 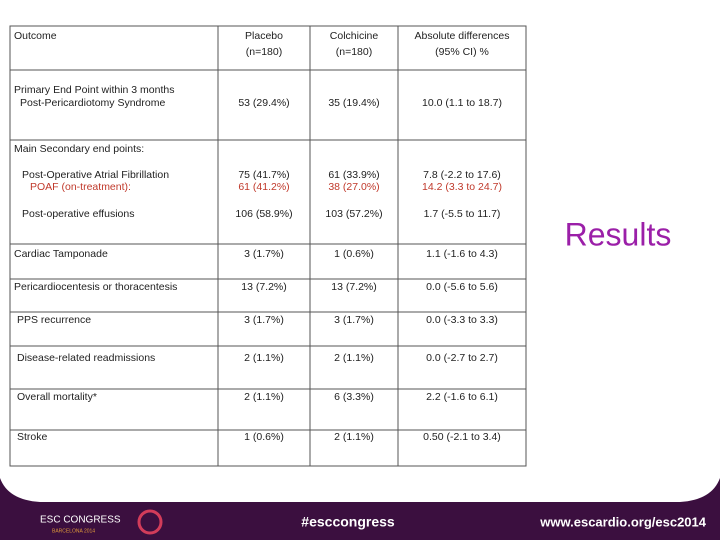 What do you see at coordinates (92, 103) in the screenshot?
I see `row-label: Post-Pericardiotomy Syndrome` at bounding box center [92, 103].